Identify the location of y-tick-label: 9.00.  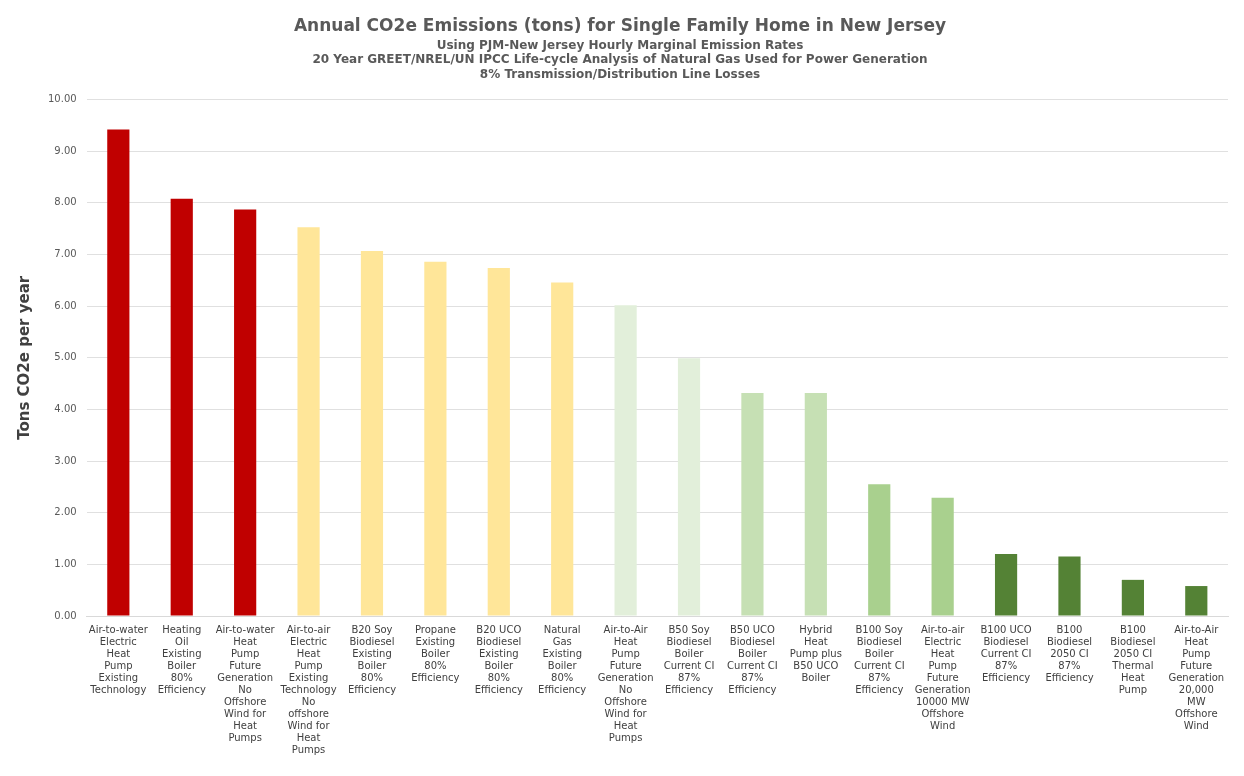
(65, 150).